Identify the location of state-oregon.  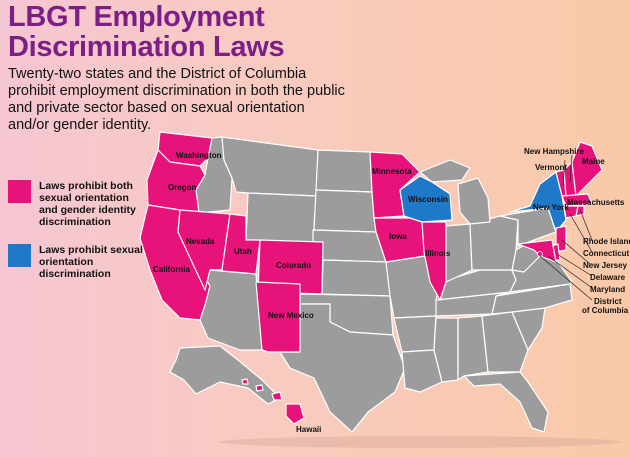
(176, 181).